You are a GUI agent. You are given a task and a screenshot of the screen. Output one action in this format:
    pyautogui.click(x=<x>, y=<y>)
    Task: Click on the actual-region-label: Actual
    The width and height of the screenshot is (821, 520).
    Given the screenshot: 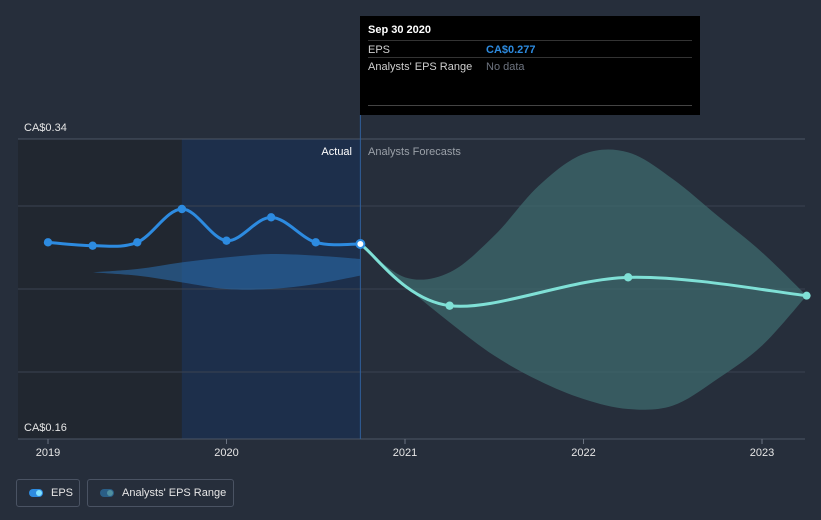 What is the action you would take?
    pyautogui.click(x=336, y=152)
    